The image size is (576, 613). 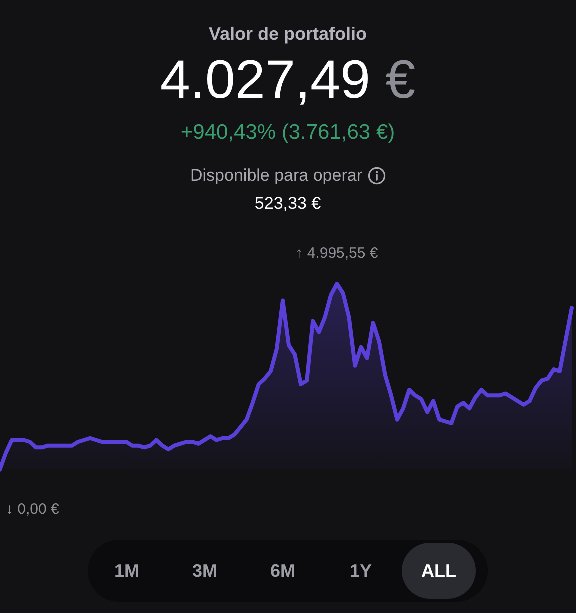 What do you see at coordinates (276, 176) in the screenshot?
I see `text: Disponible para operar` at bounding box center [276, 176].